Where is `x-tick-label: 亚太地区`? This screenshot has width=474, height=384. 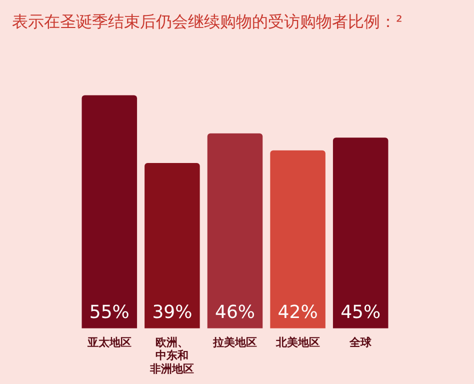 x-tick-label: 亚太地区 is located at coordinates (109, 342).